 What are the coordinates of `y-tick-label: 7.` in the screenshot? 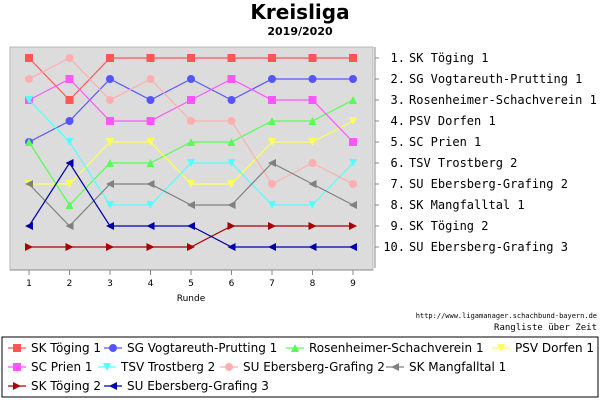 It's located at (398, 184).